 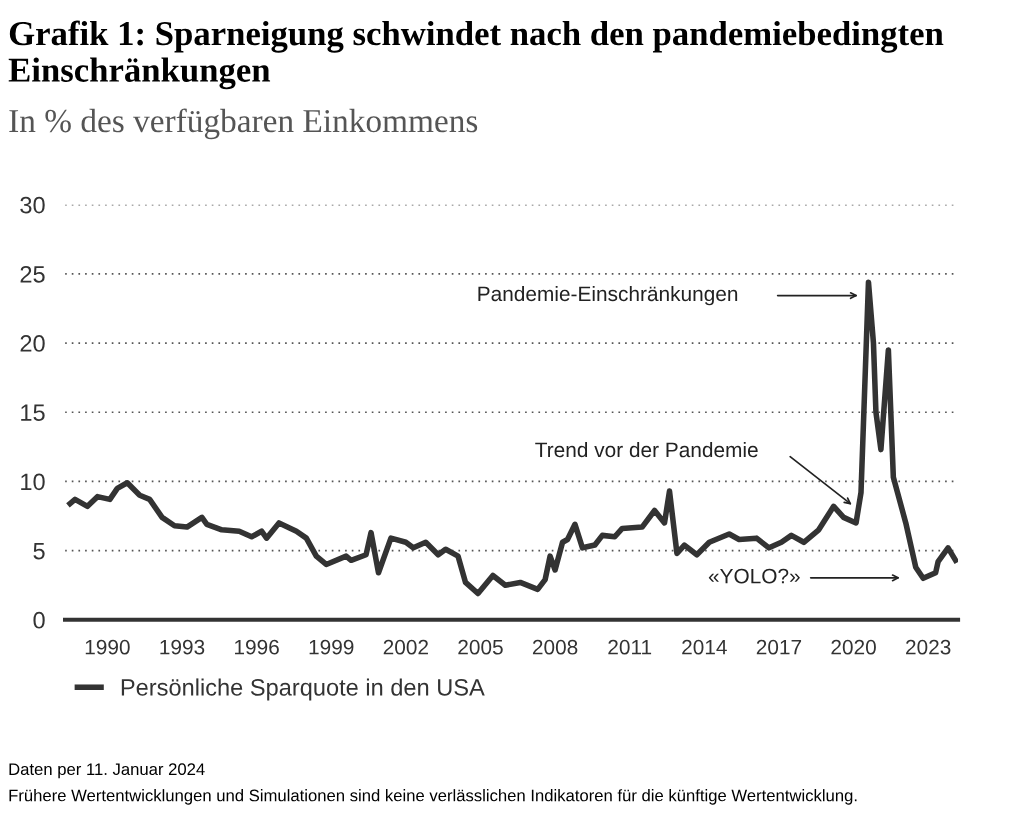 What do you see at coordinates (928, 647) in the screenshot?
I see `x-tick-label: 2023` at bounding box center [928, 647].